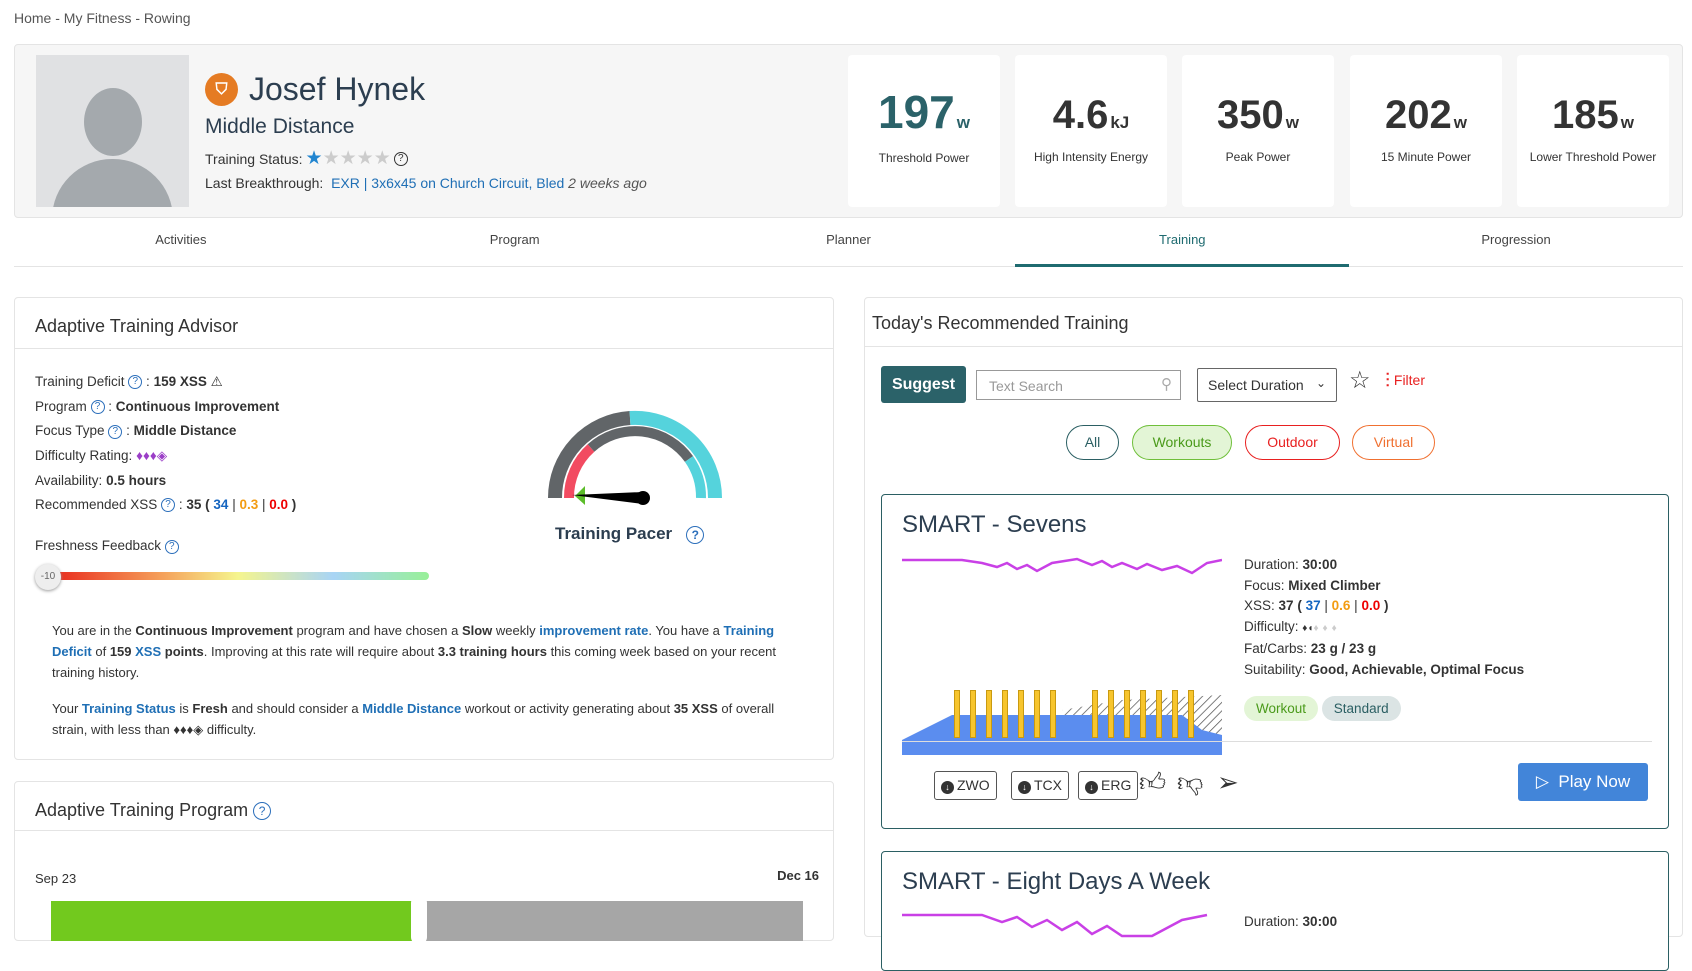 The image size is (1692, 971). What do you see at coordinates (567, 708) in the screenshot?
I see `text: workout or activity generating about` at bounding box center [567, 708].